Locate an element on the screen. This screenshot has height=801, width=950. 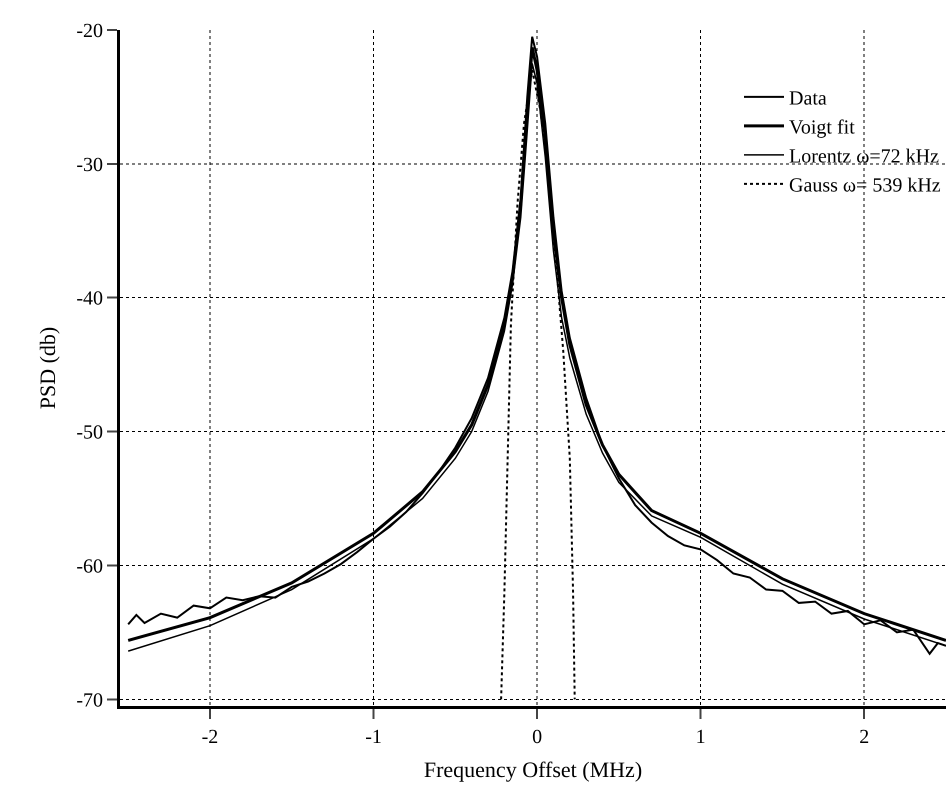
legend-label: Lorentz ω=72 kHz is located at coordinates (864, 157).